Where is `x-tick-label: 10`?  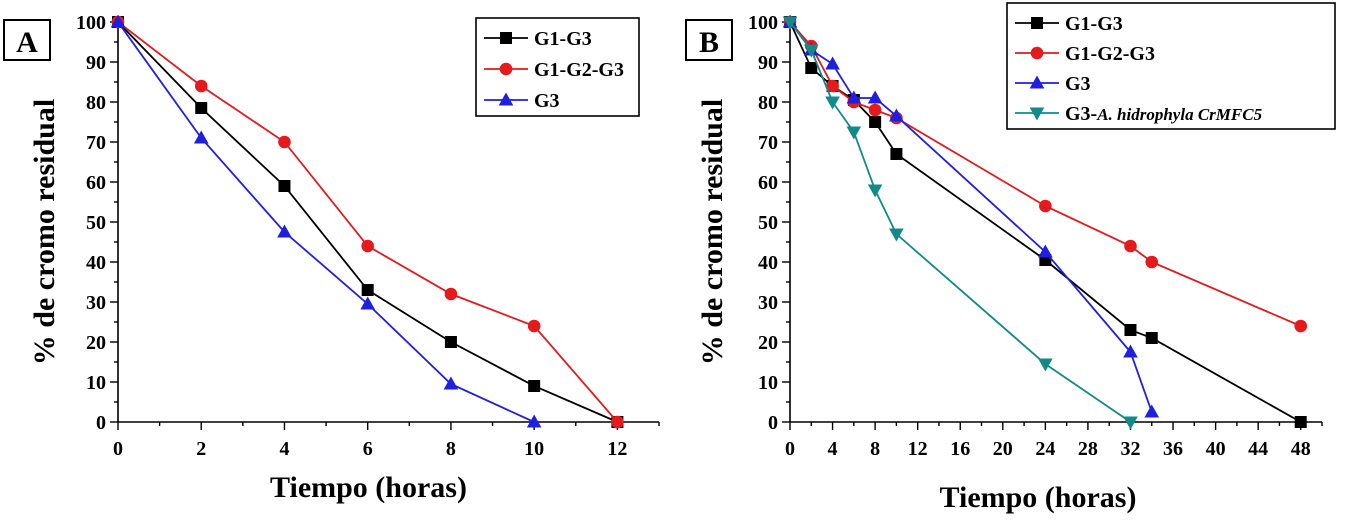 x-tick-label: 10 is located at coordinates (534, 449).